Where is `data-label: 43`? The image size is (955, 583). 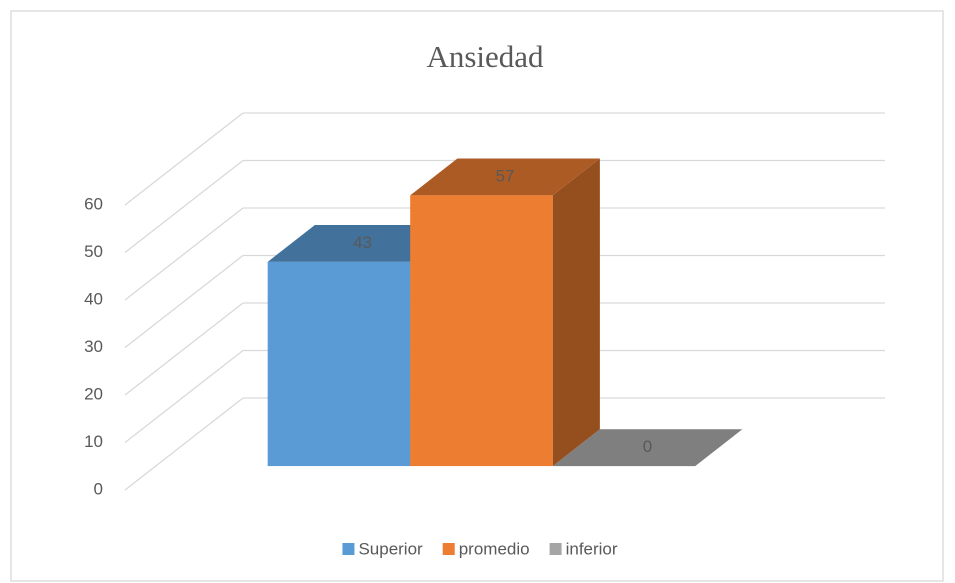 data-label: 43 is located at coordinates (362, 242).